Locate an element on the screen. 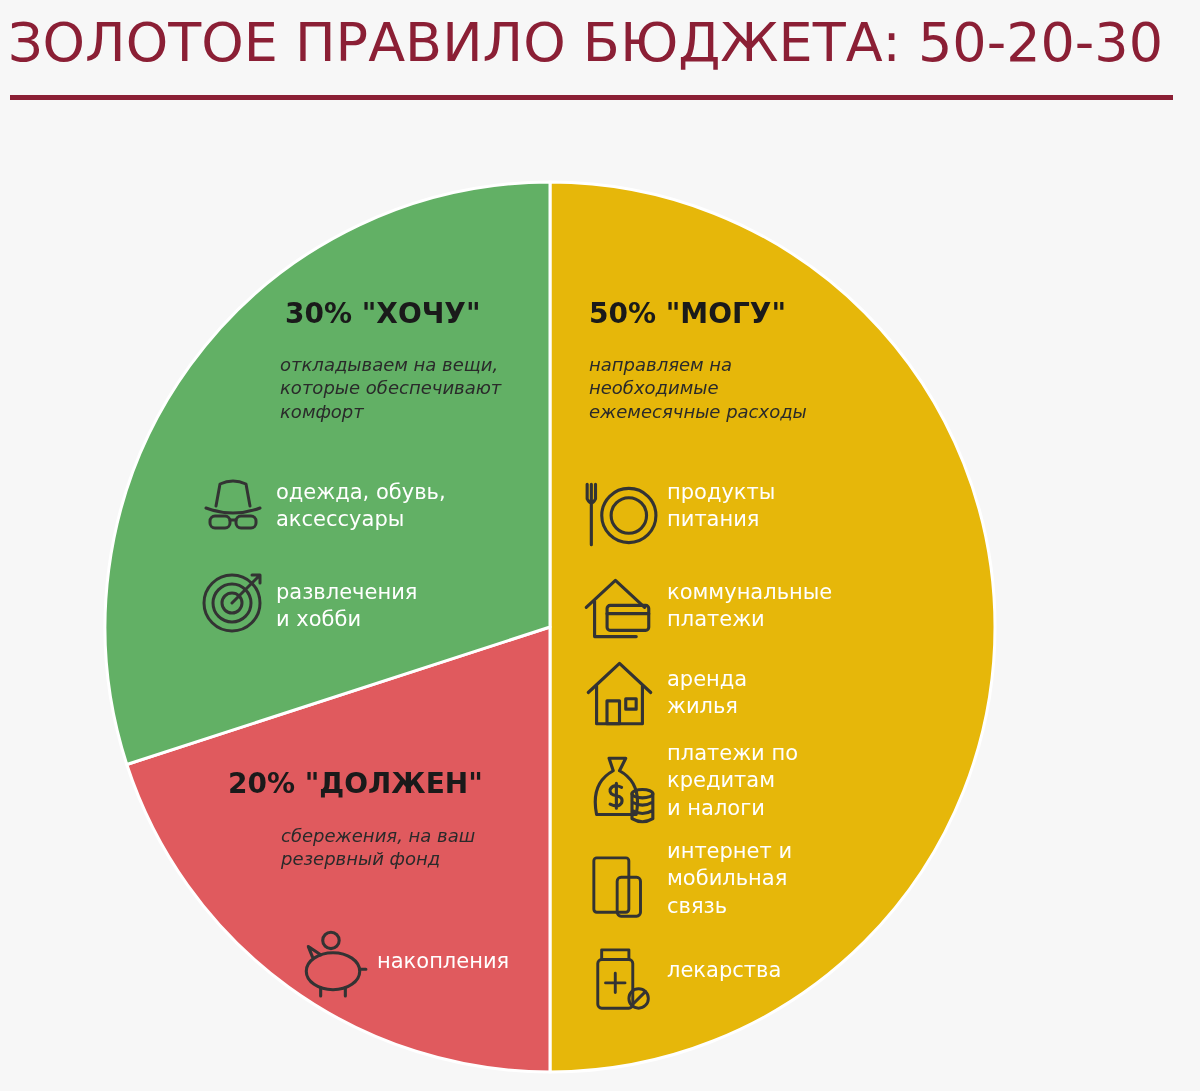 Image resolution: width=1200 pixels, height=1091 pixels. text: лекарства is located at coordinates (724, 970).